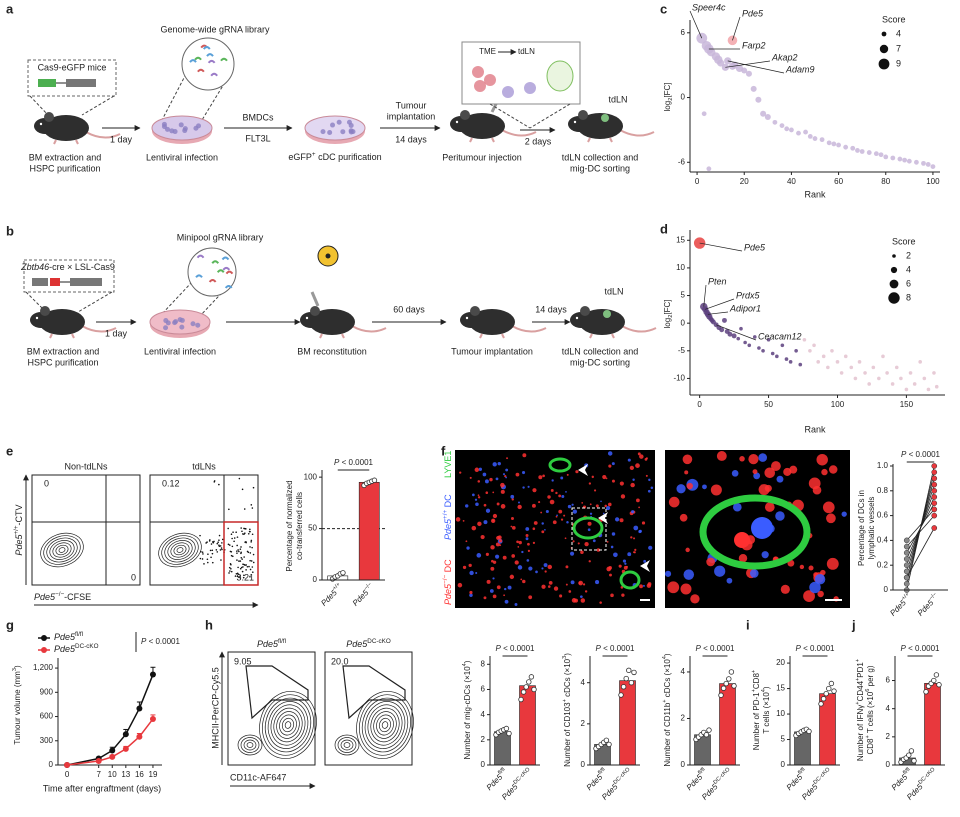 The image size is (960, 817). What do you see at coordinates (518, 648) in the screenshot?
I see `text-part: < 0.0001` at bounding box center [518, 648].